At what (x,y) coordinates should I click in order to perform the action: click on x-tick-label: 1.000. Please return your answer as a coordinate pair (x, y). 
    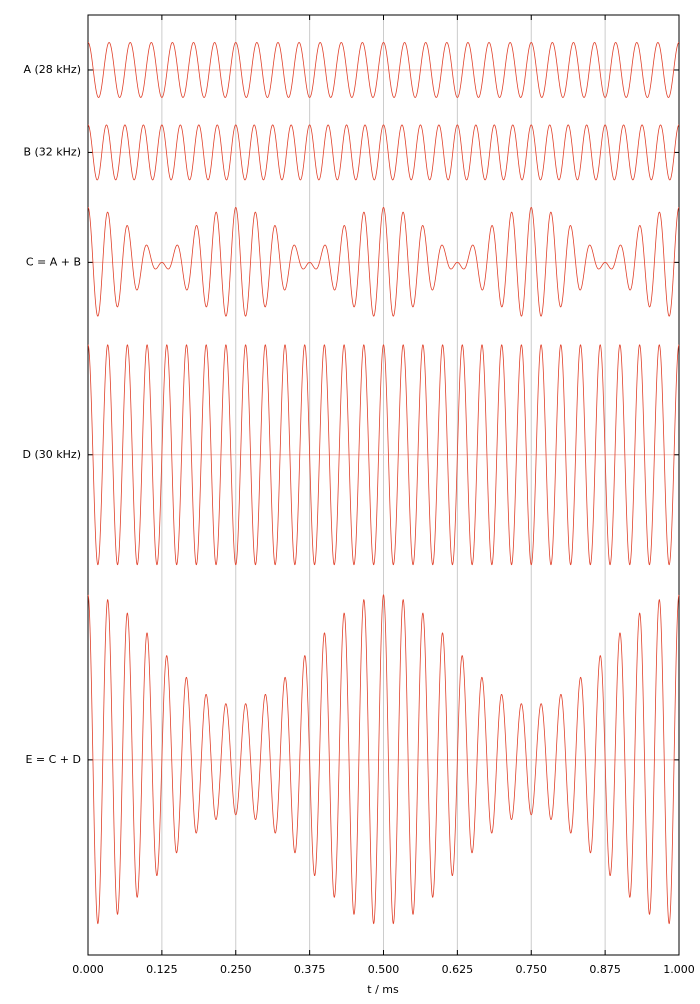
    Looking at the image, I should click on (679, 969).